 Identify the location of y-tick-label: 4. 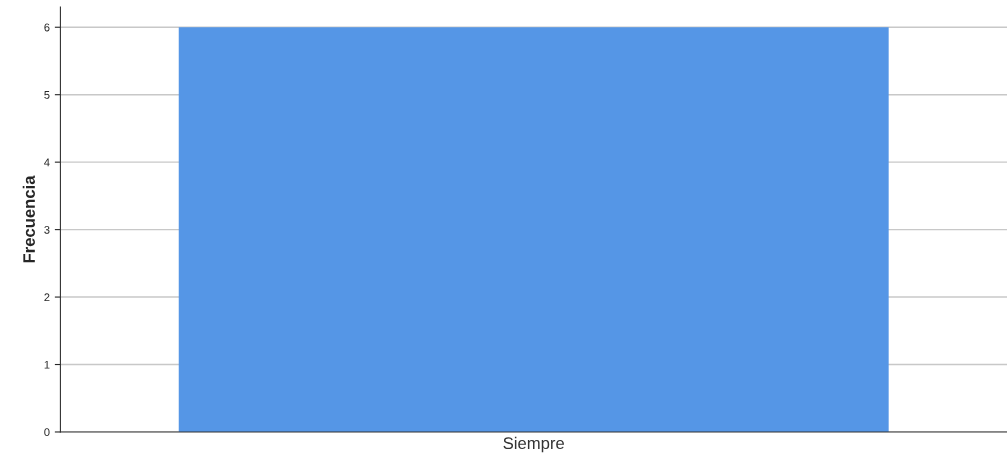
(47, 162).